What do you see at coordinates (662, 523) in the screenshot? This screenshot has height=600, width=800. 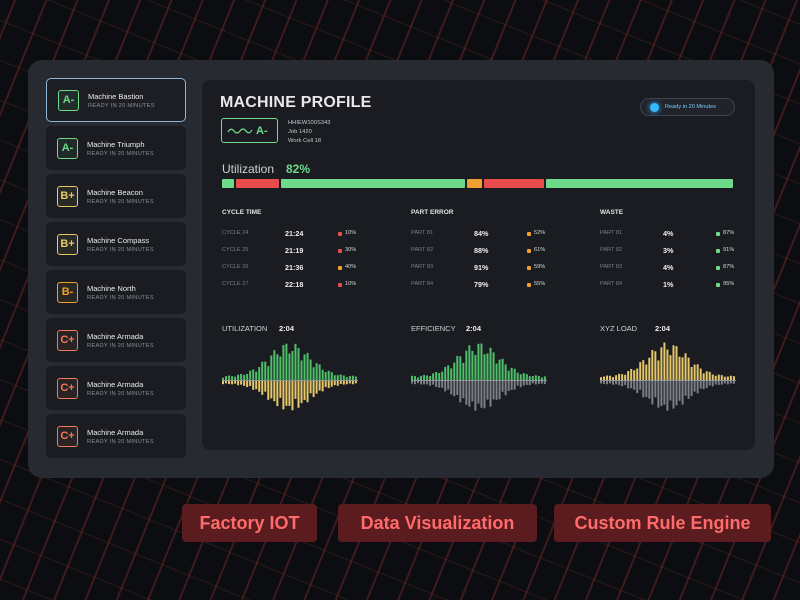 I see `feature-tag: Custom Rule Engine` at bounding box center [662, 523].